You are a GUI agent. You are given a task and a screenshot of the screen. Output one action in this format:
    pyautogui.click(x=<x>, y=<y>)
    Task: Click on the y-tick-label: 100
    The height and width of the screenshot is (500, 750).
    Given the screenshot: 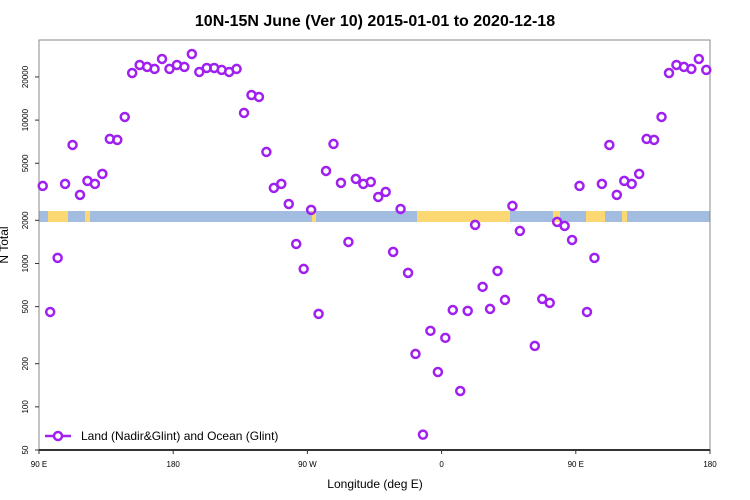 What is the action you would take?
    pyautogui.click(x=25, y=407)
    